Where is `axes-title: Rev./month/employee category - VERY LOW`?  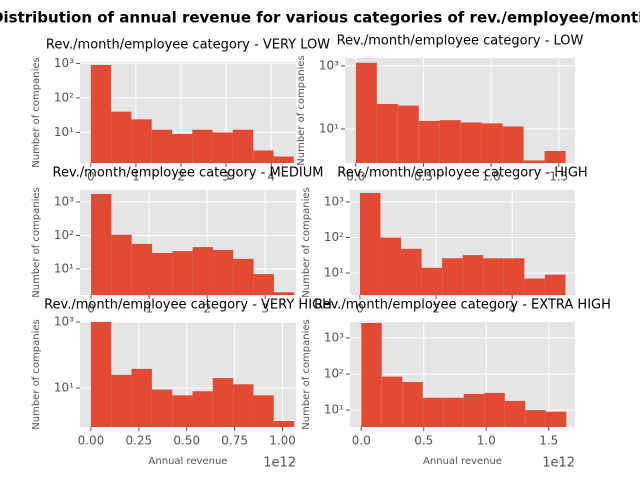 axes-title: Rev./month/employee category - VERY LOW is located at coordinates (188, 45).